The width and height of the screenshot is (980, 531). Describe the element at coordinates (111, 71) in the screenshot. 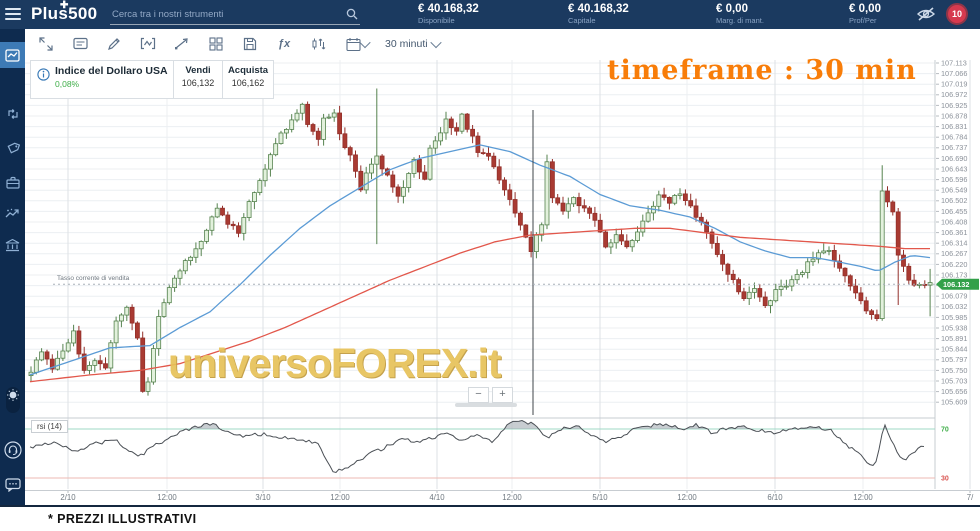

I see `instrument-name: Indice del Dollaro USA` at that location.